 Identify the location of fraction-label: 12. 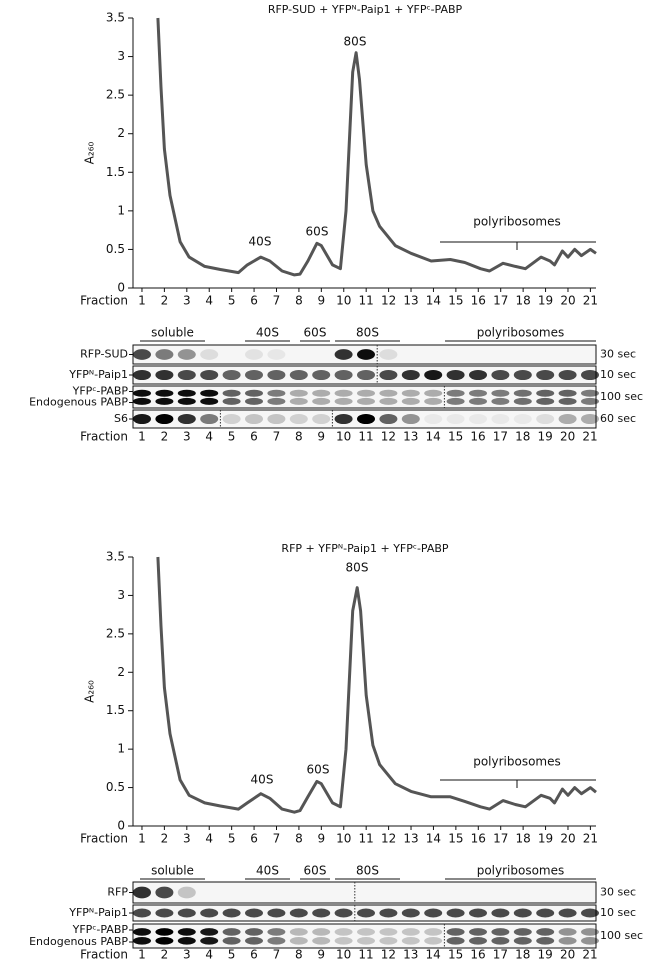
(388, 437).